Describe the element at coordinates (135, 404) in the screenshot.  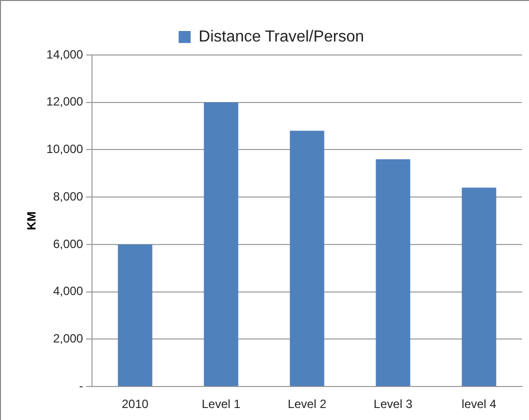
I see `x-tick-label: 2010` at that location.